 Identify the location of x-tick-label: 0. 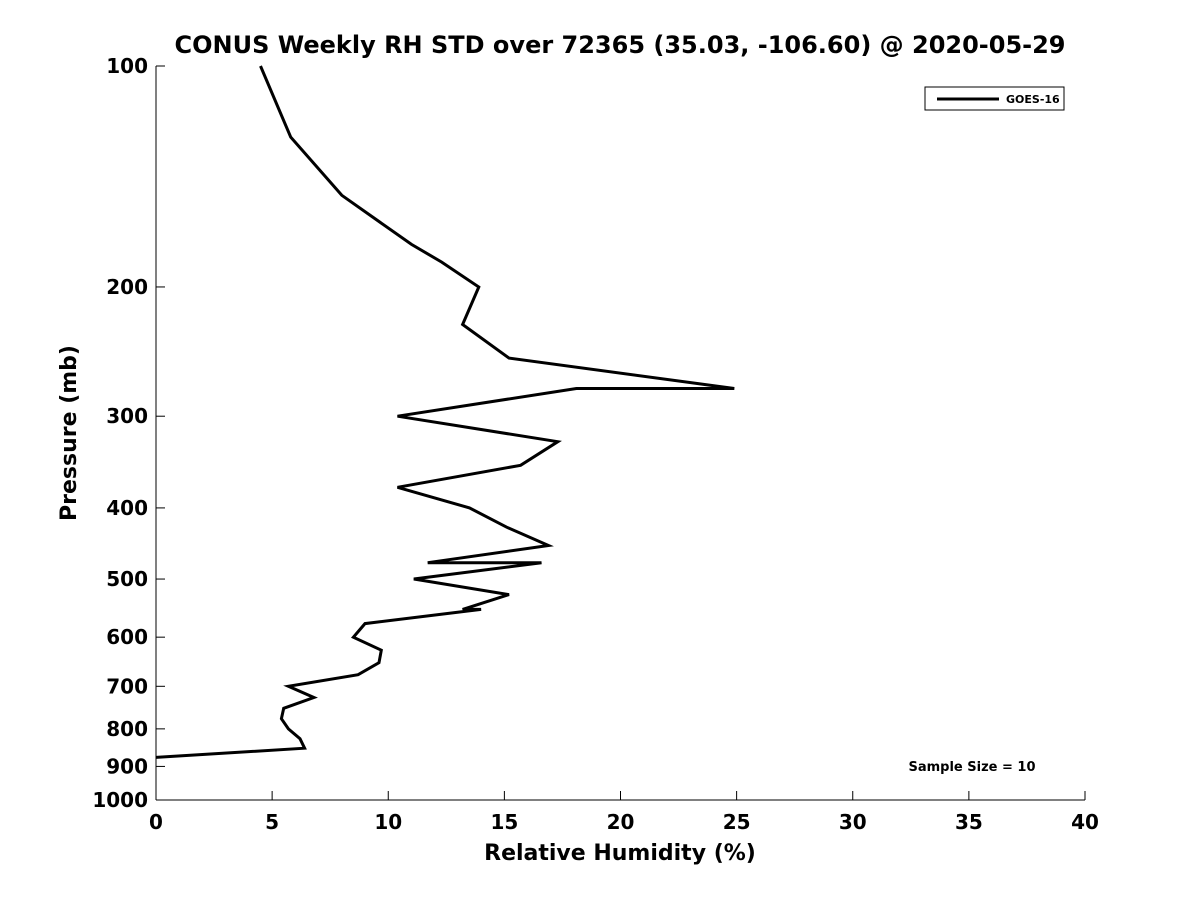
(156, 822).